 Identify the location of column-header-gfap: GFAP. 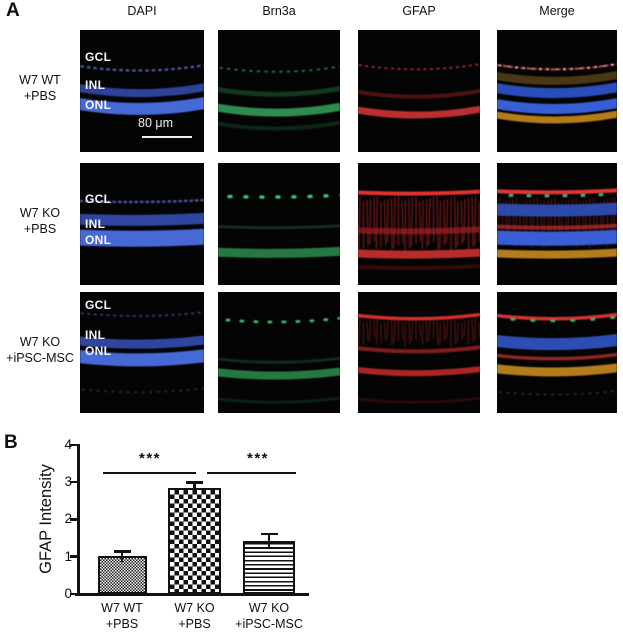
(419, 11).